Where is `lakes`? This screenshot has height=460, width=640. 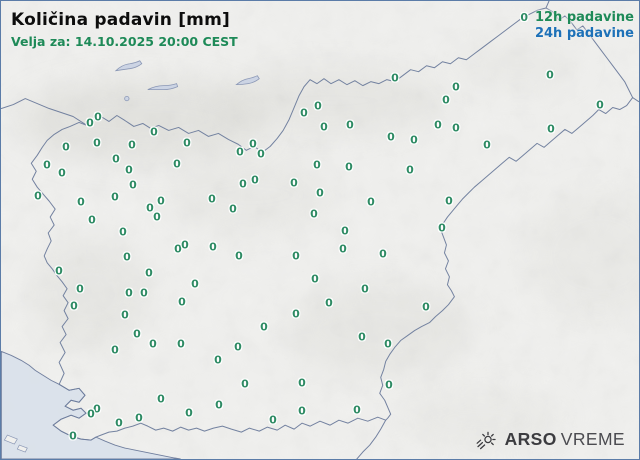 lakes is located at coordinates (187, 81).